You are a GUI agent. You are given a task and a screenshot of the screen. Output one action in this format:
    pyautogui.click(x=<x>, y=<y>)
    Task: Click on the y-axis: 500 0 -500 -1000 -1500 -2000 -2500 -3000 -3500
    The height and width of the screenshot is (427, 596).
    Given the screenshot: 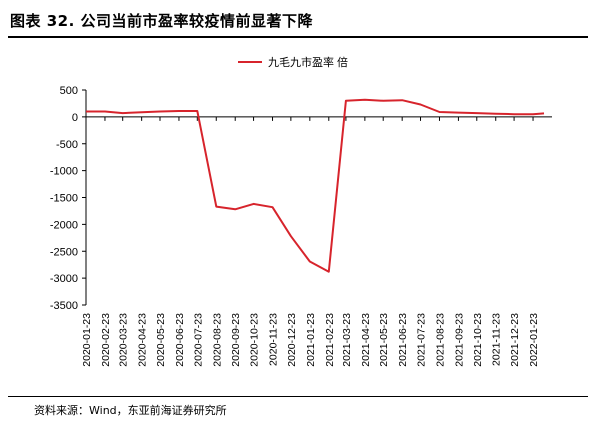 What is the action you would take?
    pyautogui.click(x=68, y=198)
    